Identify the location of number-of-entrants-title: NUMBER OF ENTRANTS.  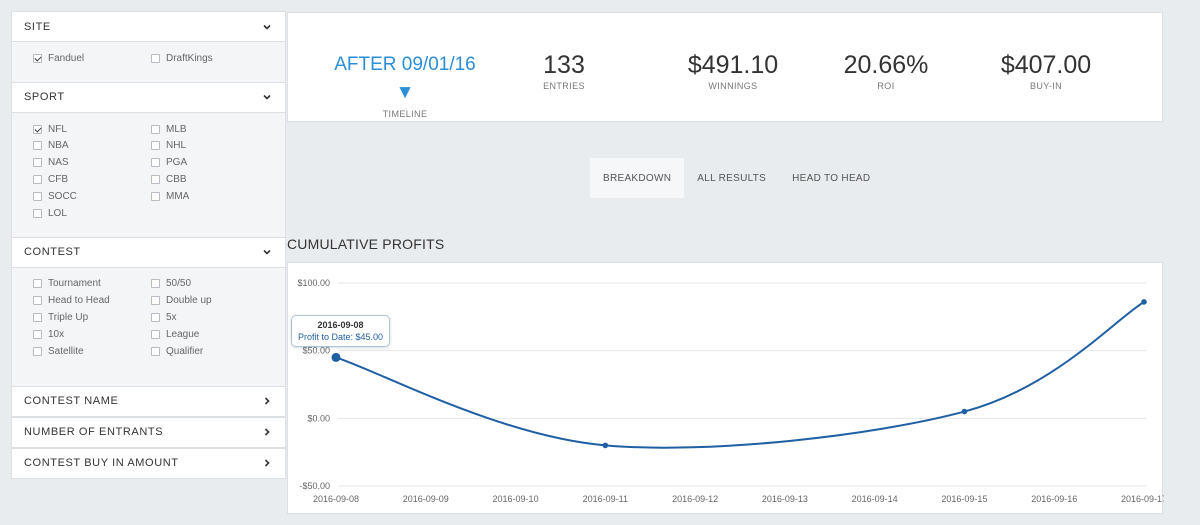
(94, 432).